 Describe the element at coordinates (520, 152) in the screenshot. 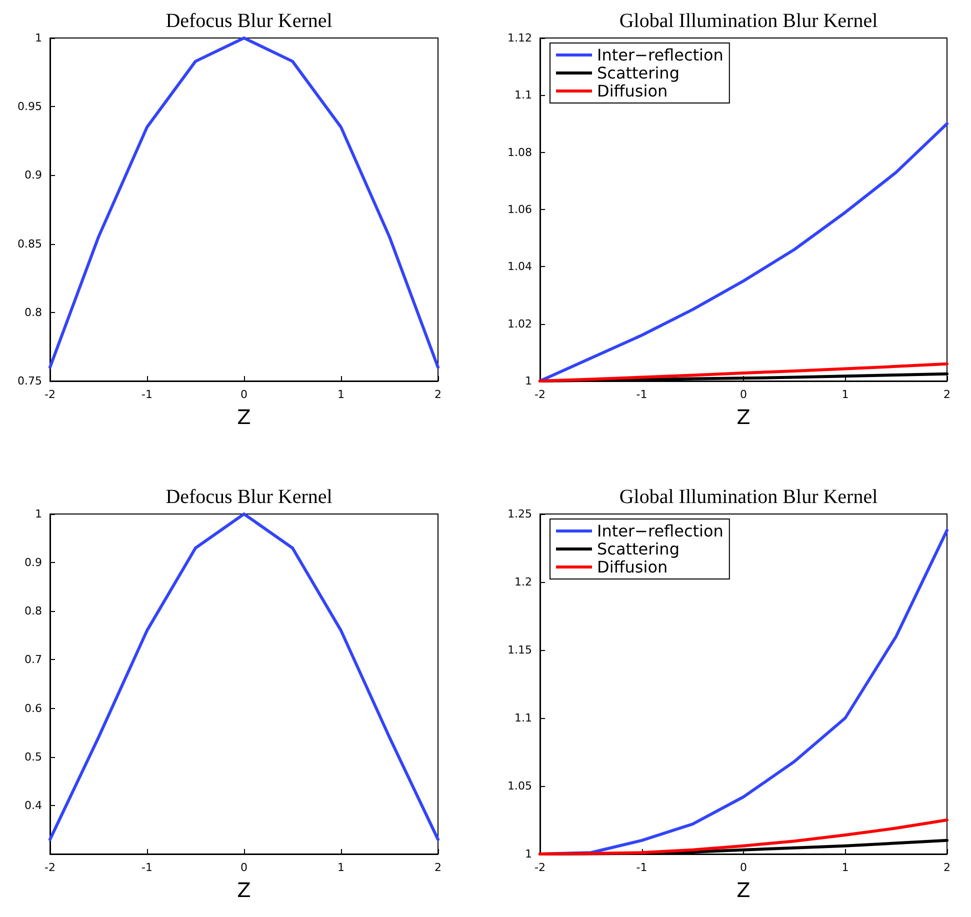

I see `y-tick-label: 1.08` at that location.